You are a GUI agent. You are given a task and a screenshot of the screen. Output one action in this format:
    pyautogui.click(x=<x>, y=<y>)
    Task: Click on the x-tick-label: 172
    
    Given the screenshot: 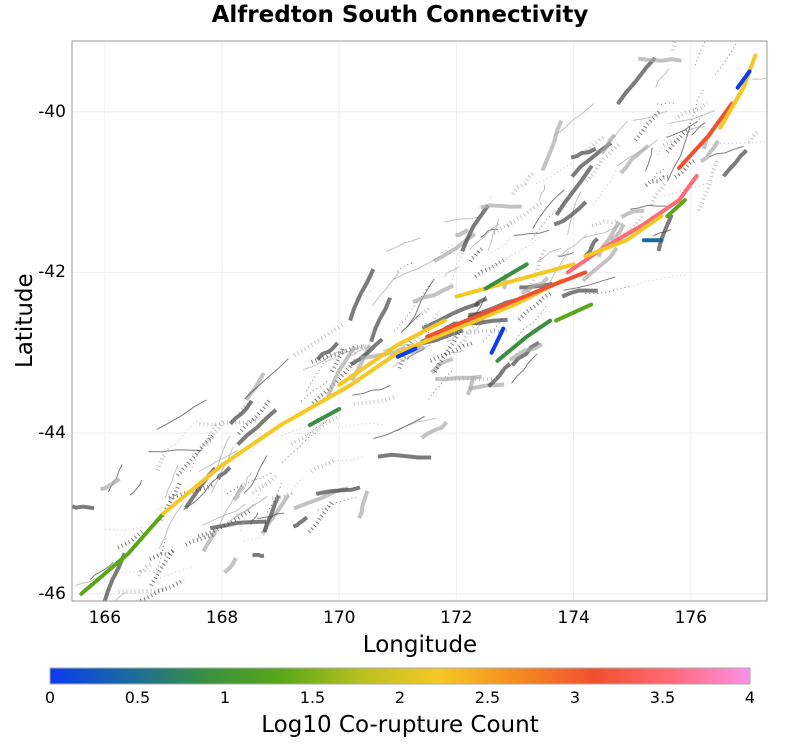 What is the action you would take?
    pyautogui.click(x=456, y=618)
    